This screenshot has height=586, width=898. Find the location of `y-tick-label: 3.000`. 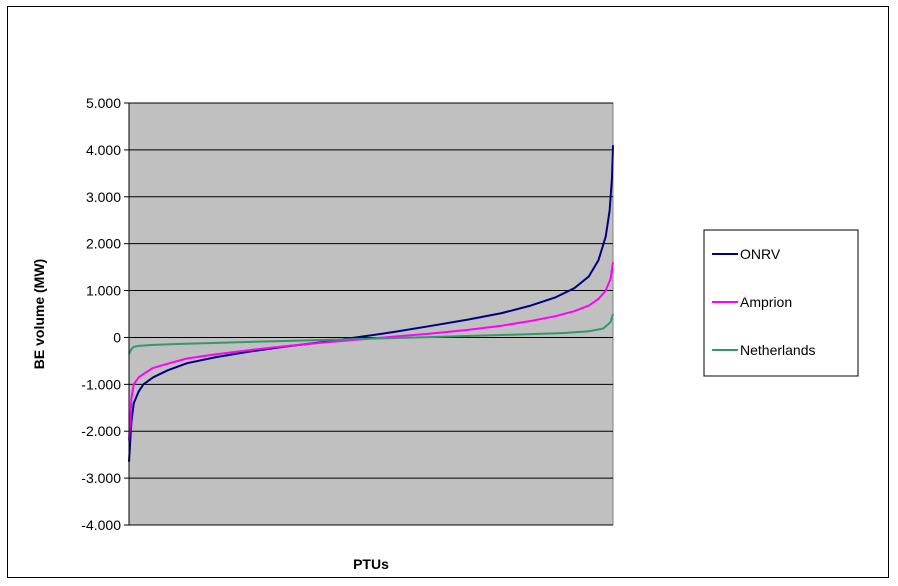

y-tick-label: 3.000 is located at coordinates (103, 197).